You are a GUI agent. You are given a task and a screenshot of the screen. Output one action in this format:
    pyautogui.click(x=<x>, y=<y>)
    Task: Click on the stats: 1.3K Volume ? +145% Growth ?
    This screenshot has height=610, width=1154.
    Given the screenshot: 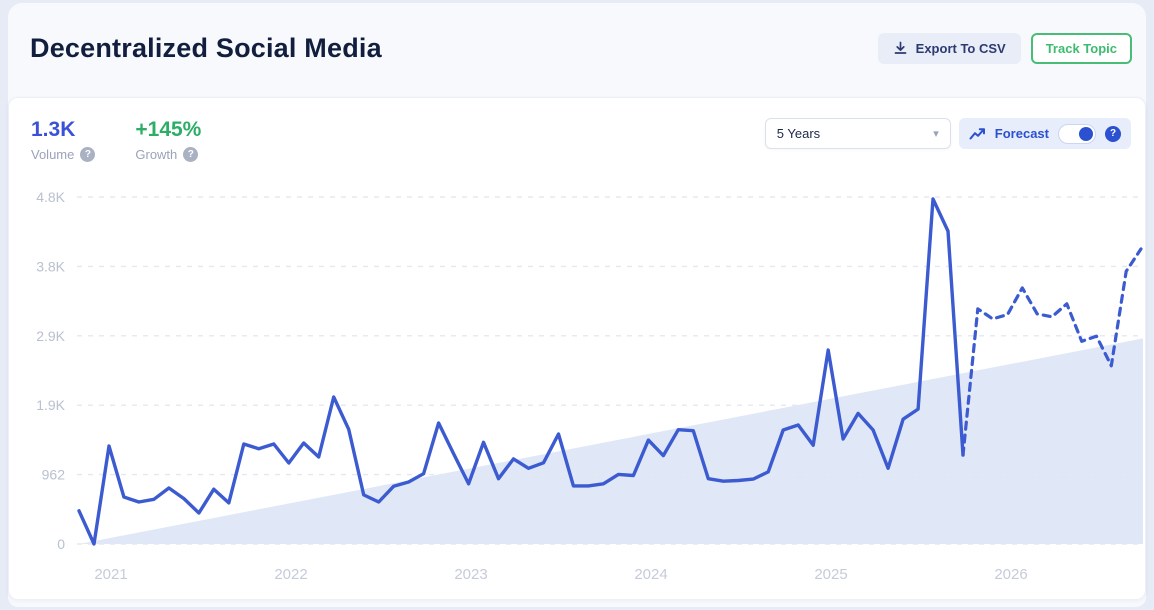 What is the action you would take?
    pyautogui.click(x=116, y=140)
    